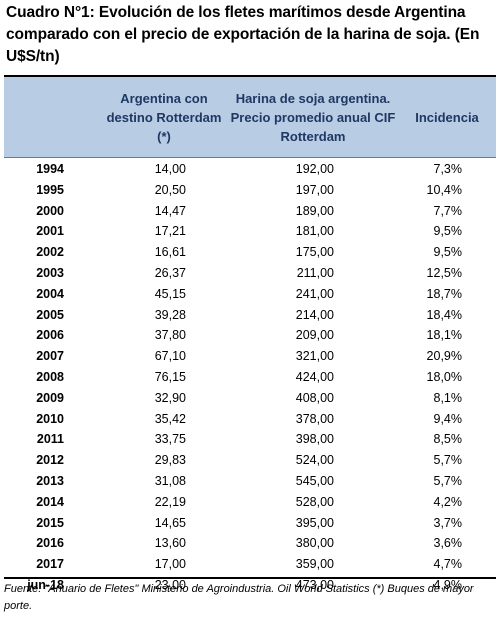  Describe the element at coordinates (448, 210) in the screenshot. I see `incidencia-cell: 7,7%` at that location.